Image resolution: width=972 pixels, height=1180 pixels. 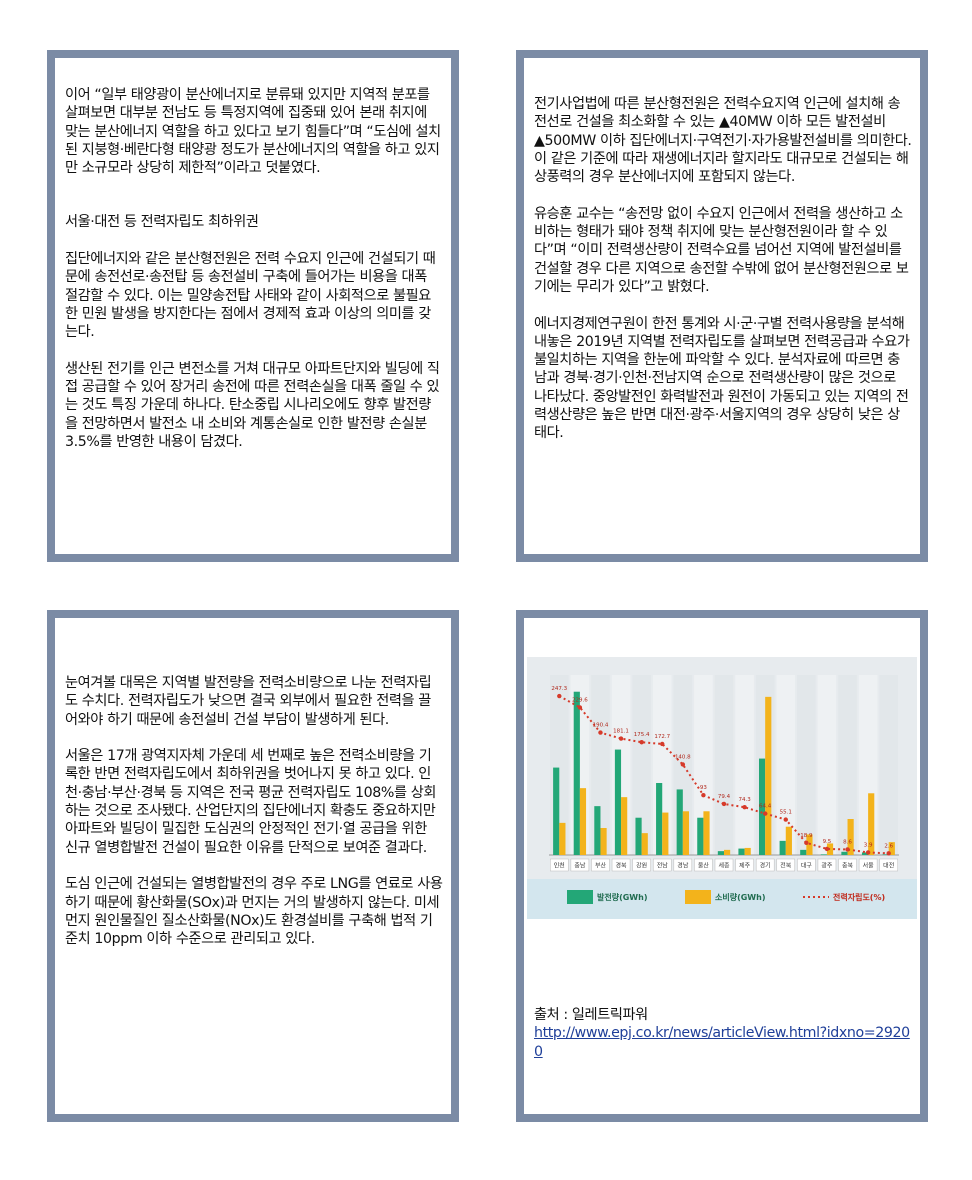 I want to click on x-tick-label: 광주, so click(x=827, y=866).